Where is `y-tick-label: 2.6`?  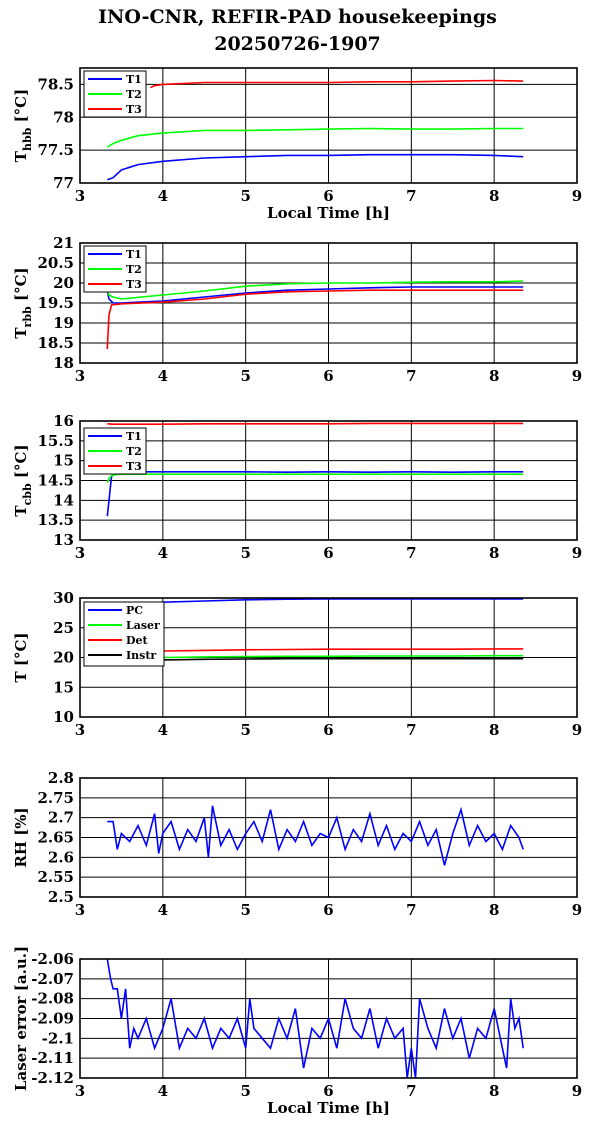
y-tick-label: 2.6 is located at coordinates (61, 857).